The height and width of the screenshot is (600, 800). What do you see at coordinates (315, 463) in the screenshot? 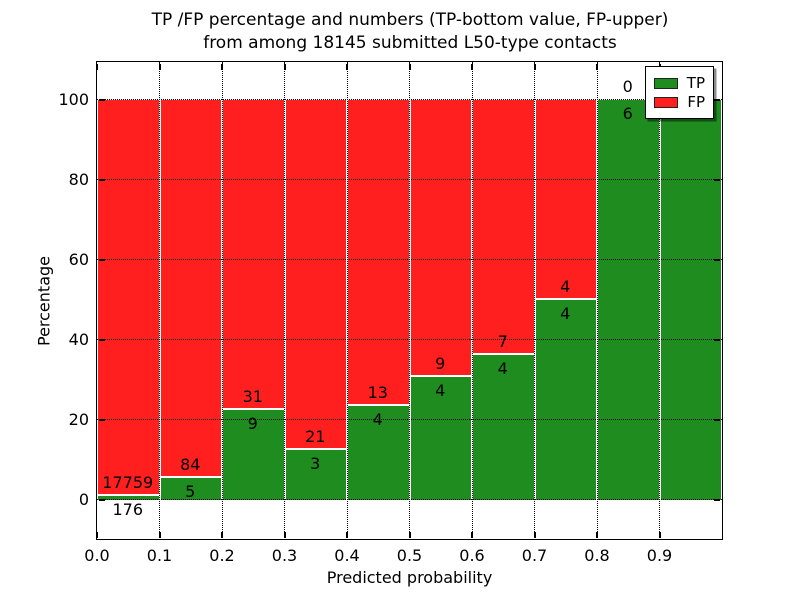
I see `tp-count-label: 3` at bounding box center [315, 463].